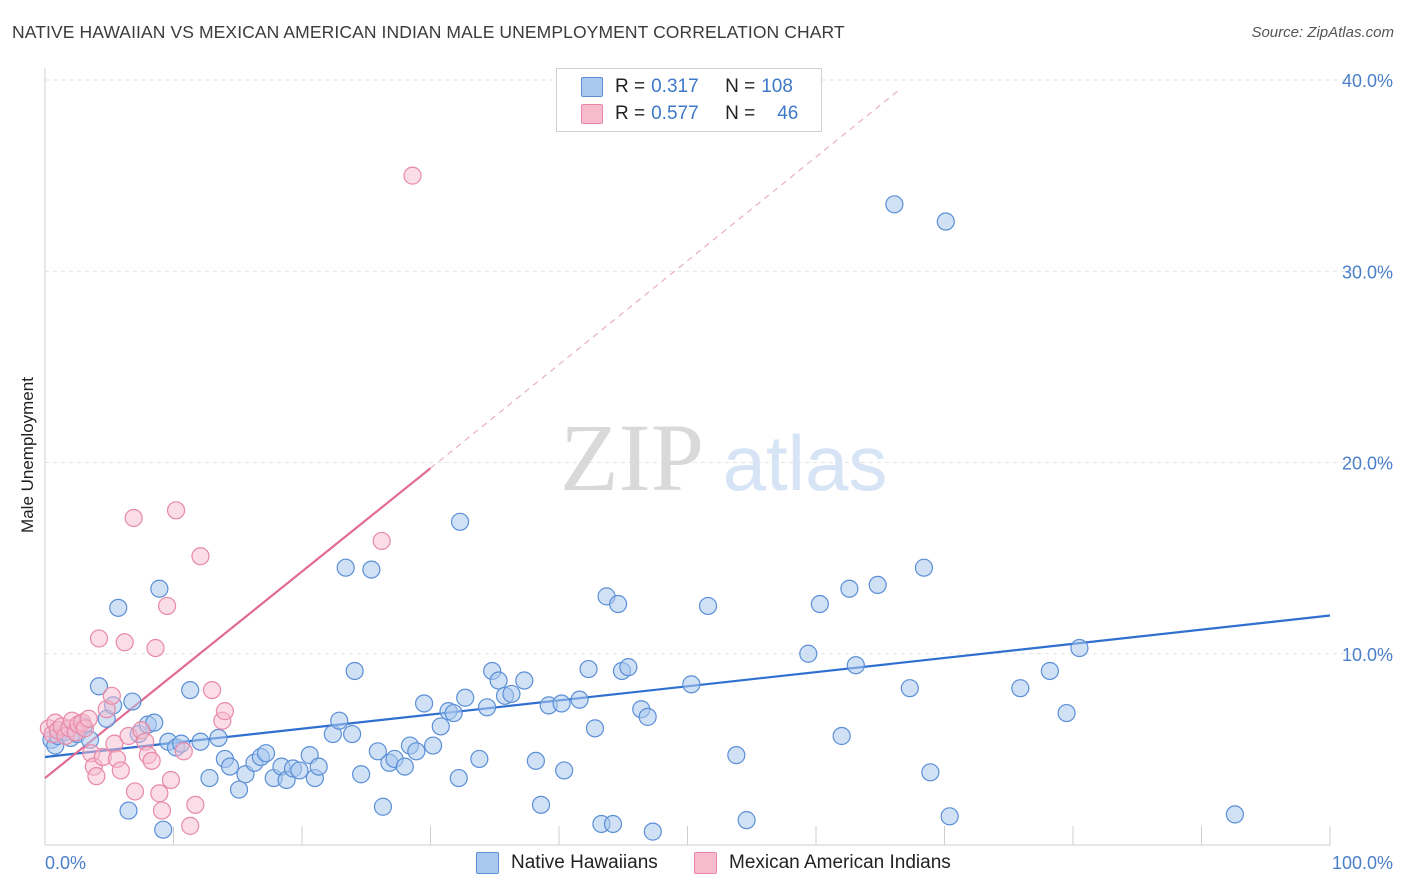  What do you see at coordinates (1367, 81) in the screenshot?
I see `y-tick-label: 40.0%` at bounding box center [1367, 81].